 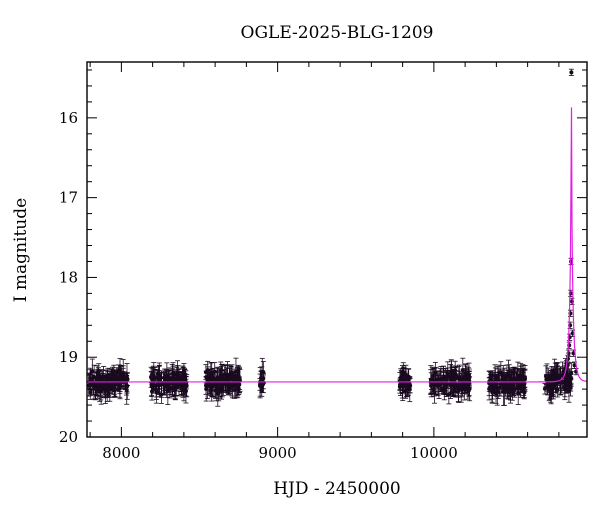 I want to click on y-tick-label: 17, so click(x=68, y=198).